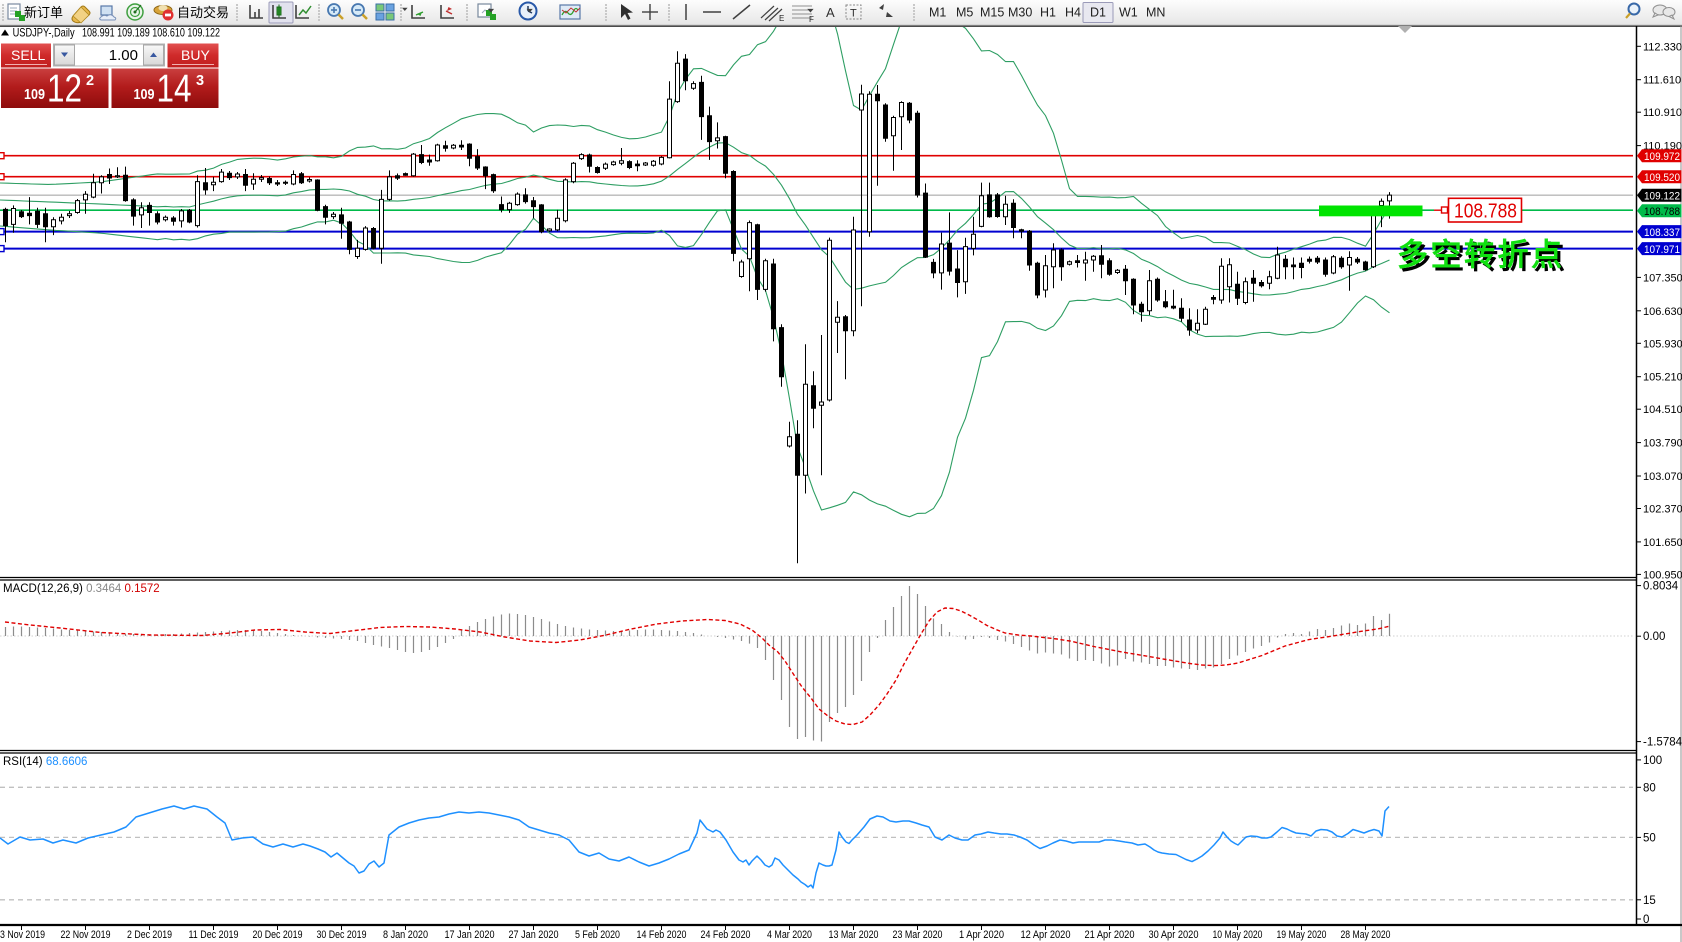 The width and height of the screenshot is (1682, 942). Describe the element at coordinates (534, 935) in the screenshot. I see `svg-text: 27 Jan 2020` at that location.